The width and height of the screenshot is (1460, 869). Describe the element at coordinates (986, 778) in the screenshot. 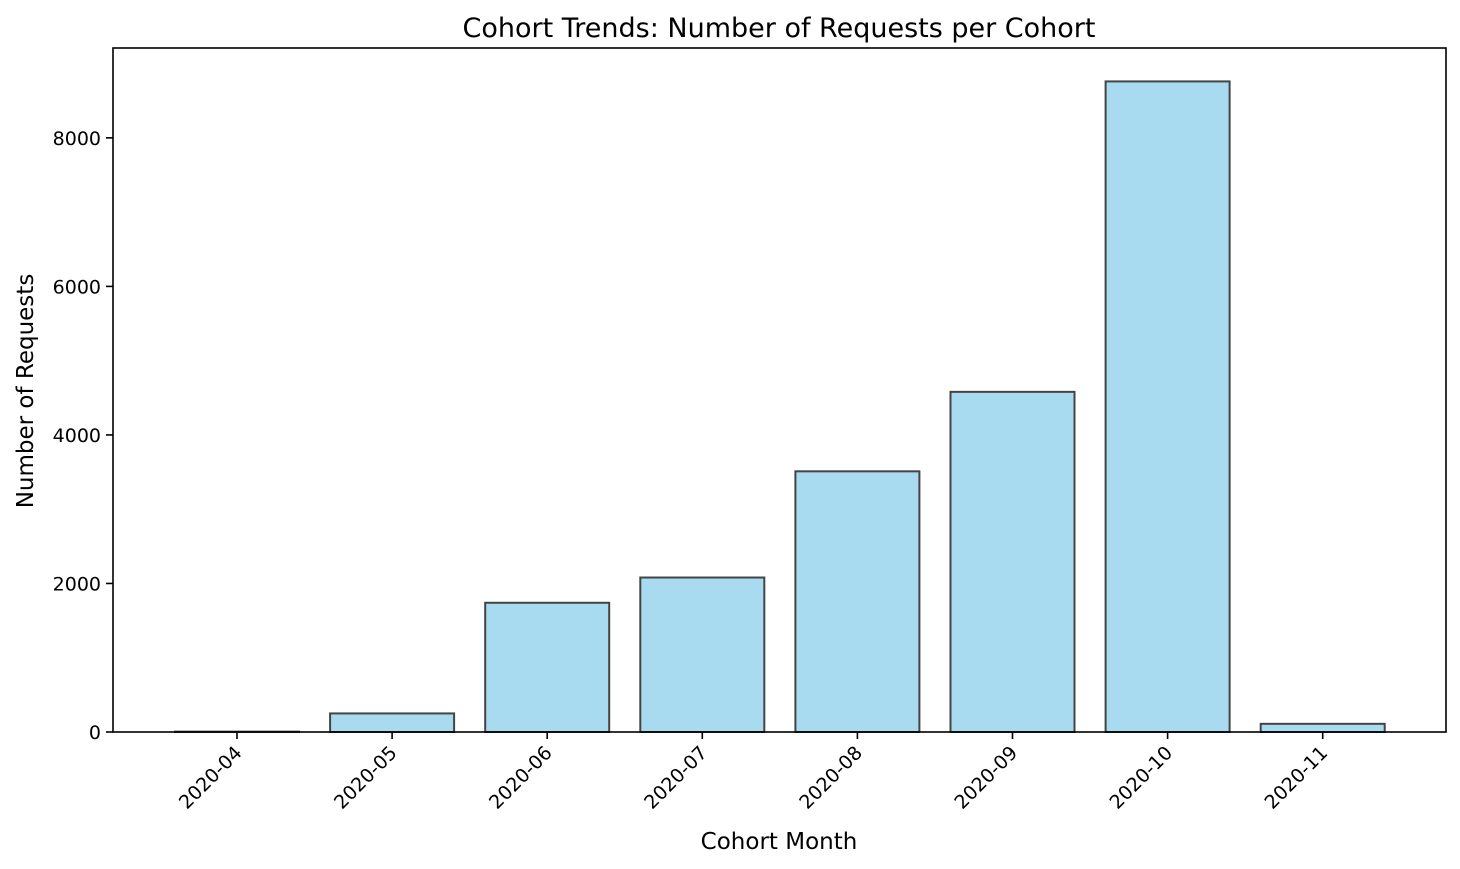

I see `x-tick-label: 2020-09` at that location.